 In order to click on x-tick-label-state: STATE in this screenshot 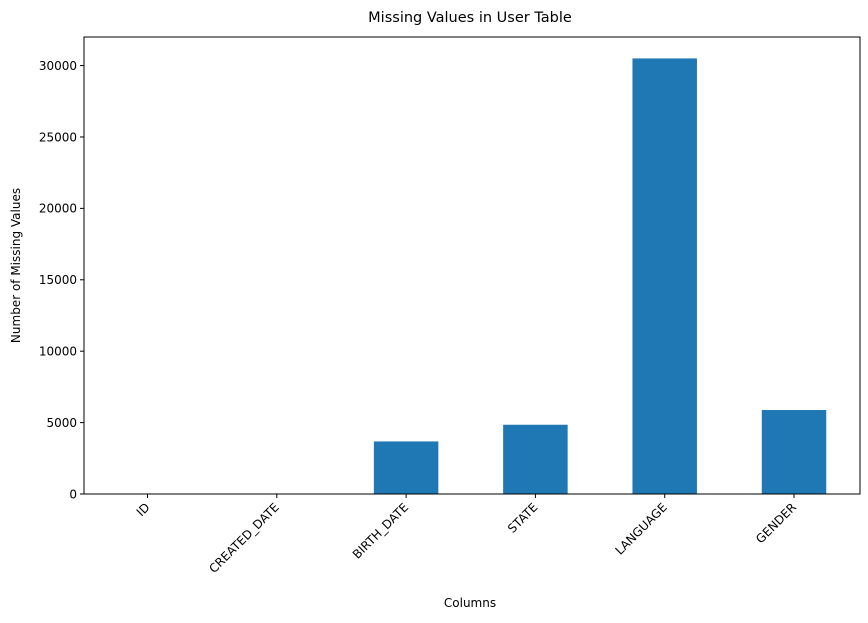, I will do `click(523, 518)`.